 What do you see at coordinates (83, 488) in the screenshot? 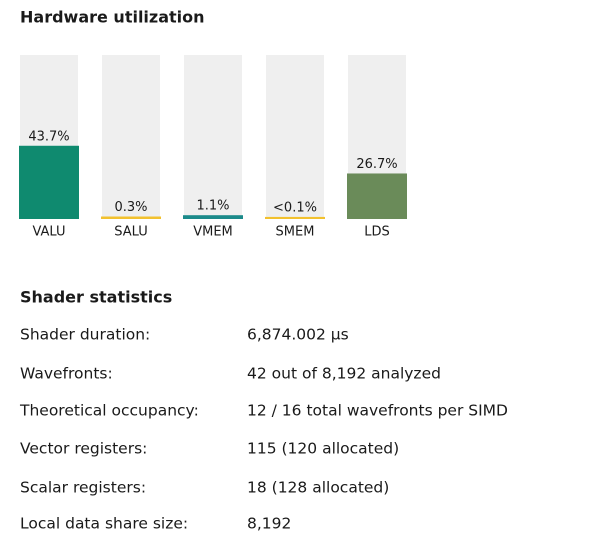
I see `stat-label: Scalar registers:` at bounding box center [83, 488].